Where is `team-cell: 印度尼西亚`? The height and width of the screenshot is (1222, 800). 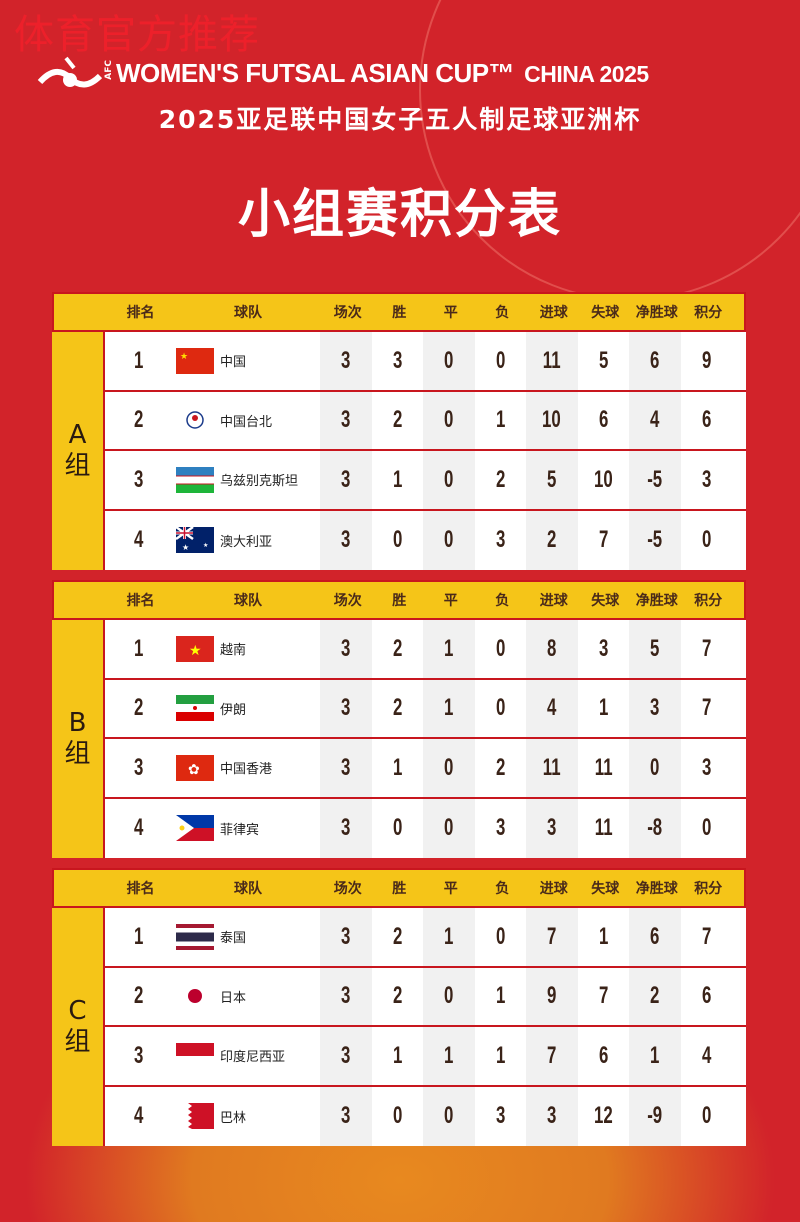 team-cell: 印度尼西亚 is located at coordinates (246, 1056).